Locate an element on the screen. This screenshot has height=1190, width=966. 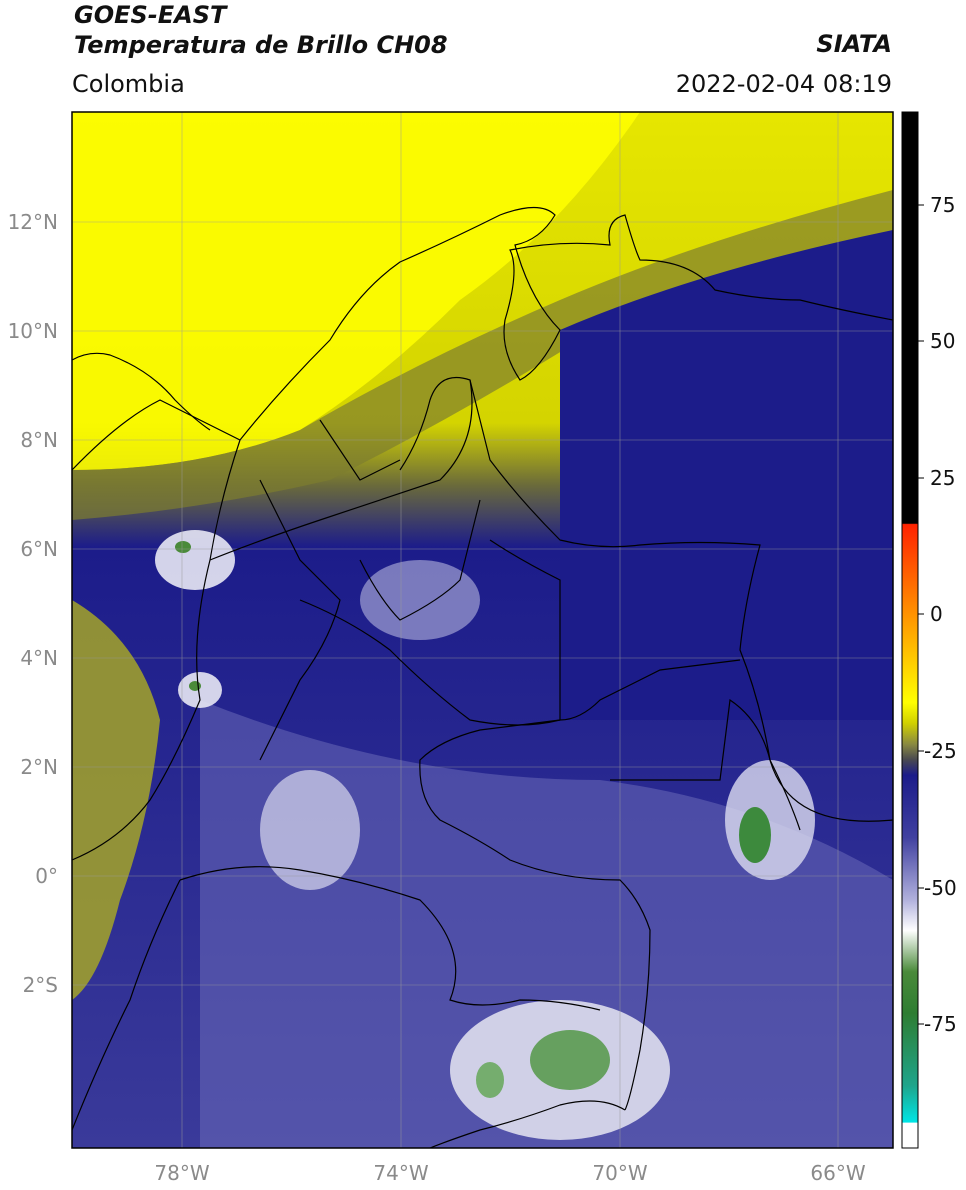
lat-label: 8°N is located at coordinates (39, 440).